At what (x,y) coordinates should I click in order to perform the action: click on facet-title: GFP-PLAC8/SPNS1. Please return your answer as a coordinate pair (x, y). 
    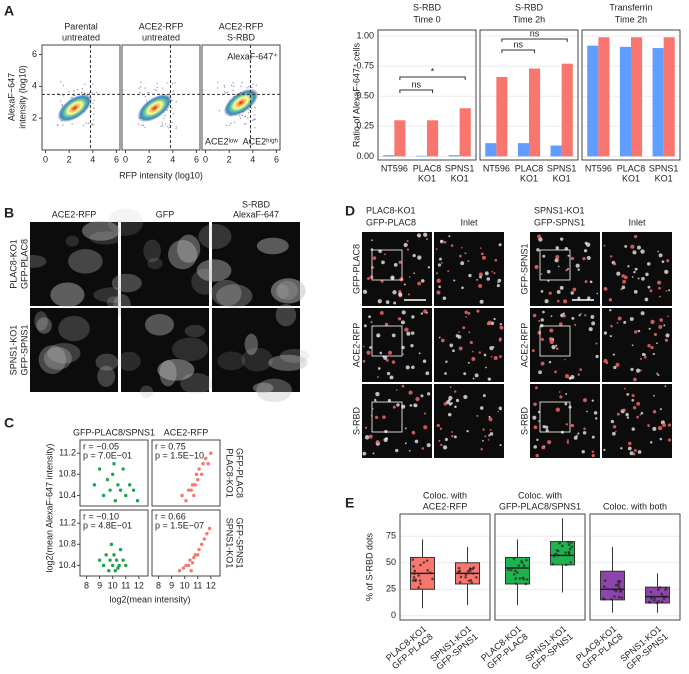
    Looking at the image, I should click on (540, 506).